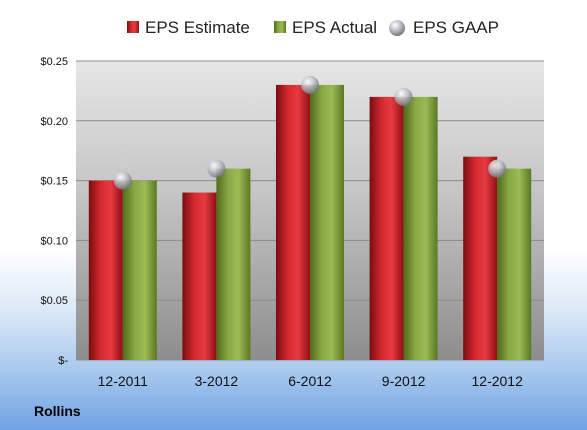 This screenshot has height=430, width=587. I want to click on x-category-label: 3-2012, so click(217, 381).